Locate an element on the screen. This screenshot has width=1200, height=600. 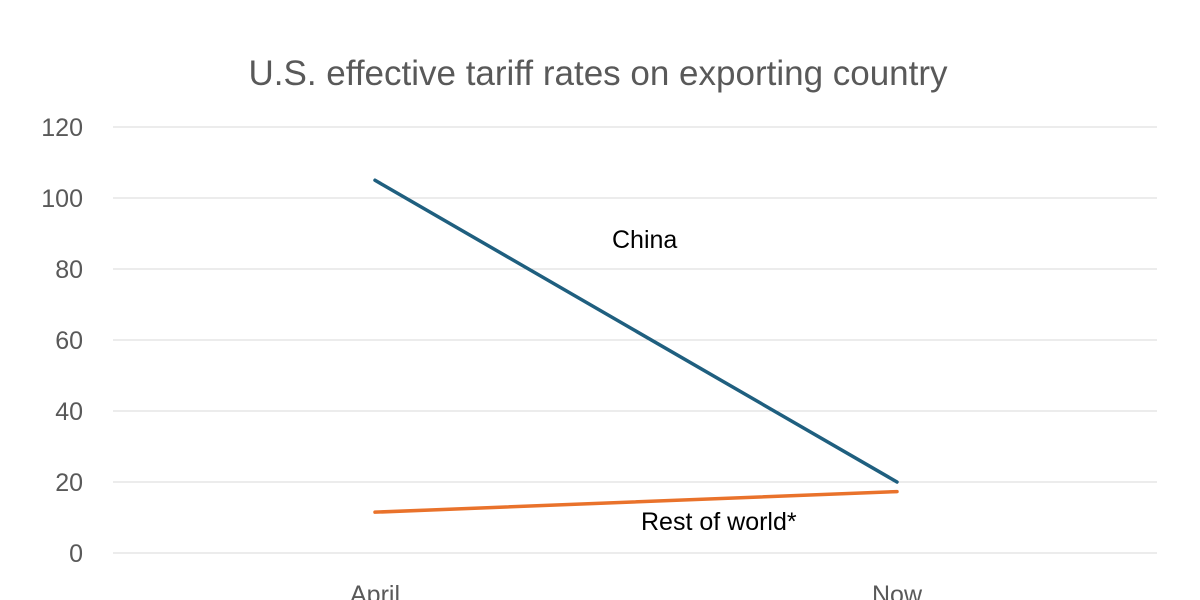
y-tick-label: 80 is located at coordinates (69, 270).